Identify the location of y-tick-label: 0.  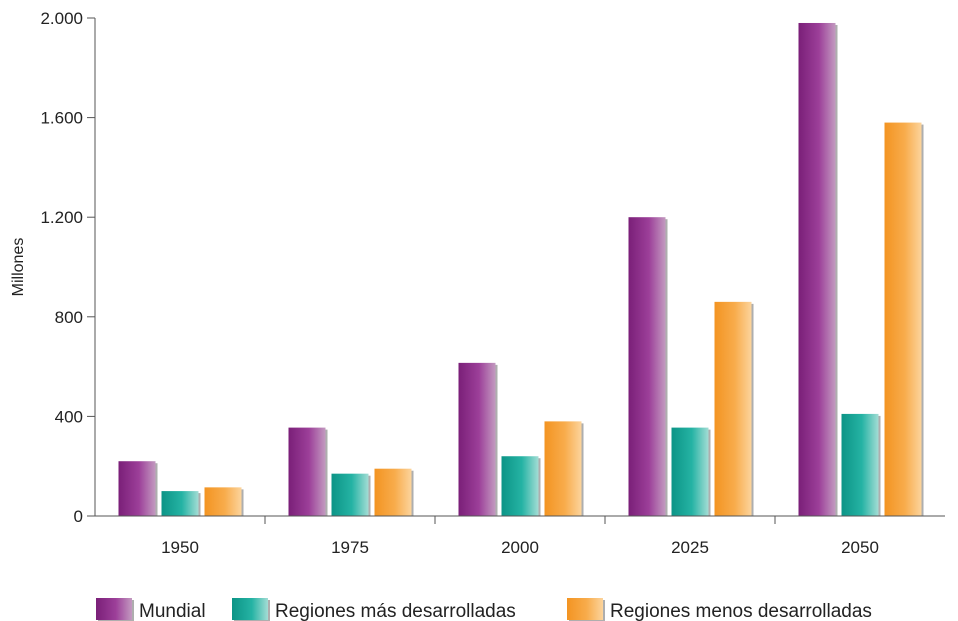
(78, 516).